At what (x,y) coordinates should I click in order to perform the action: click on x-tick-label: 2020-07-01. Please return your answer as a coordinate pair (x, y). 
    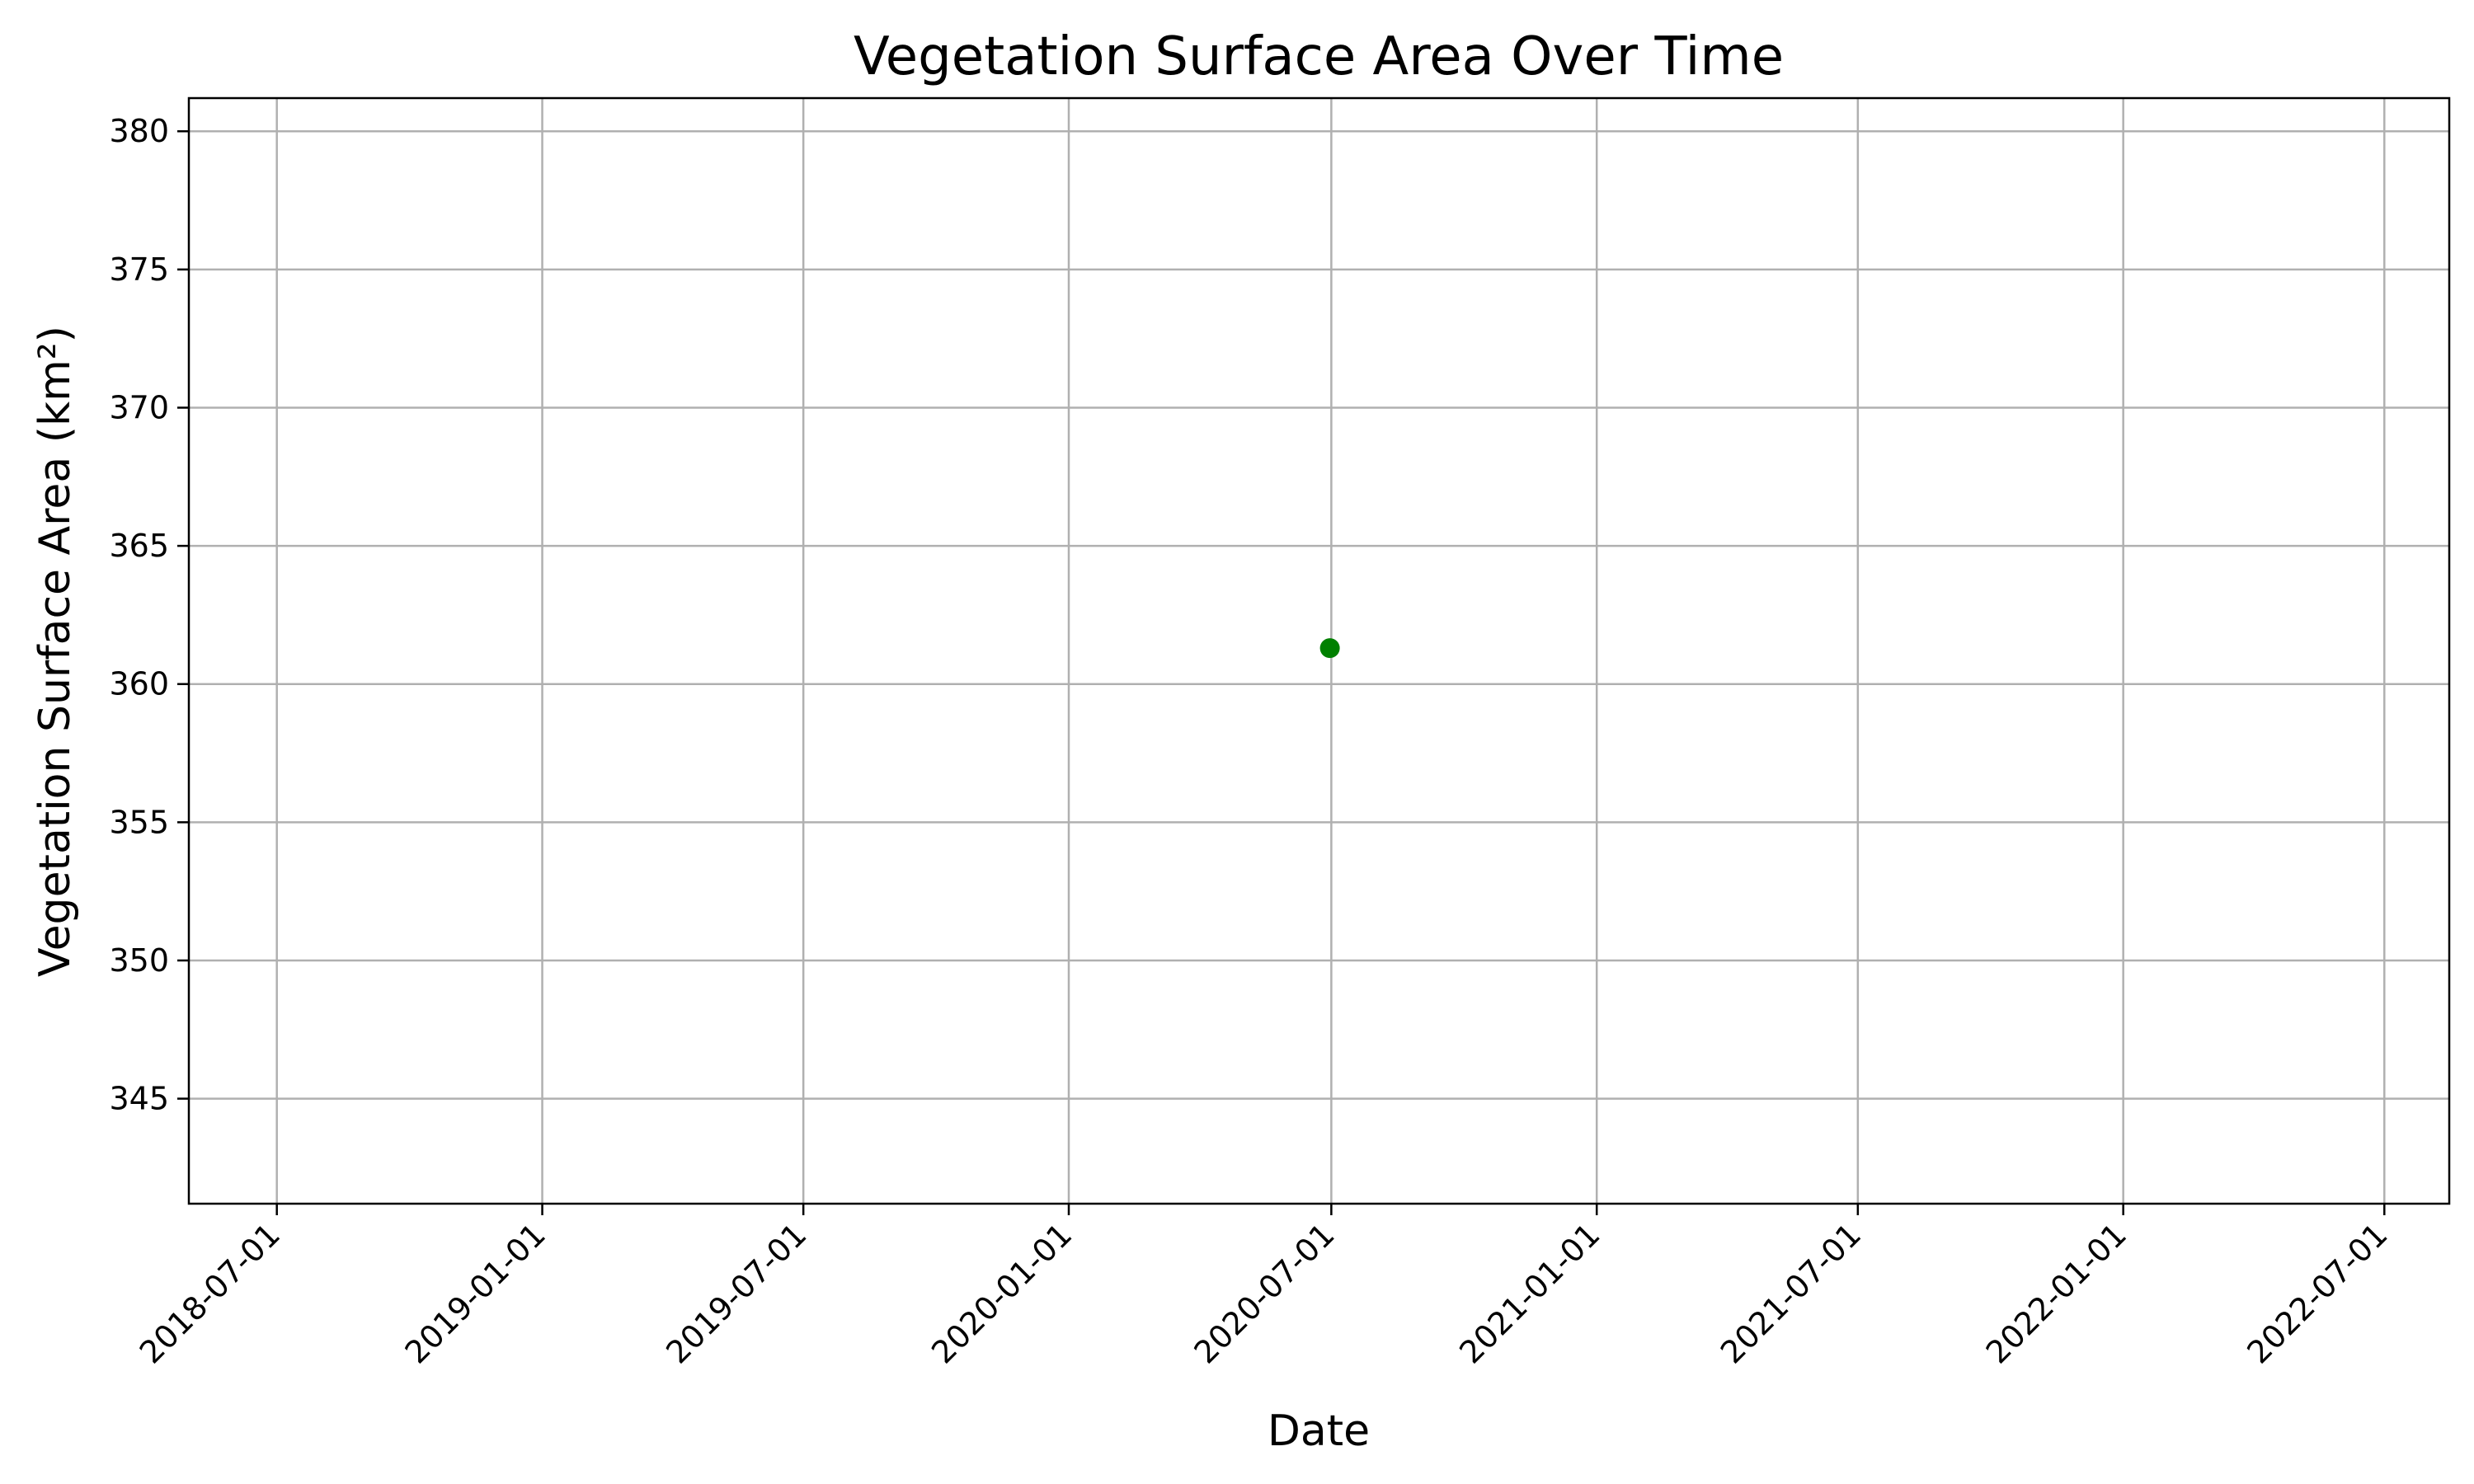
    Looking at the image, I should click on (1264, 1293).